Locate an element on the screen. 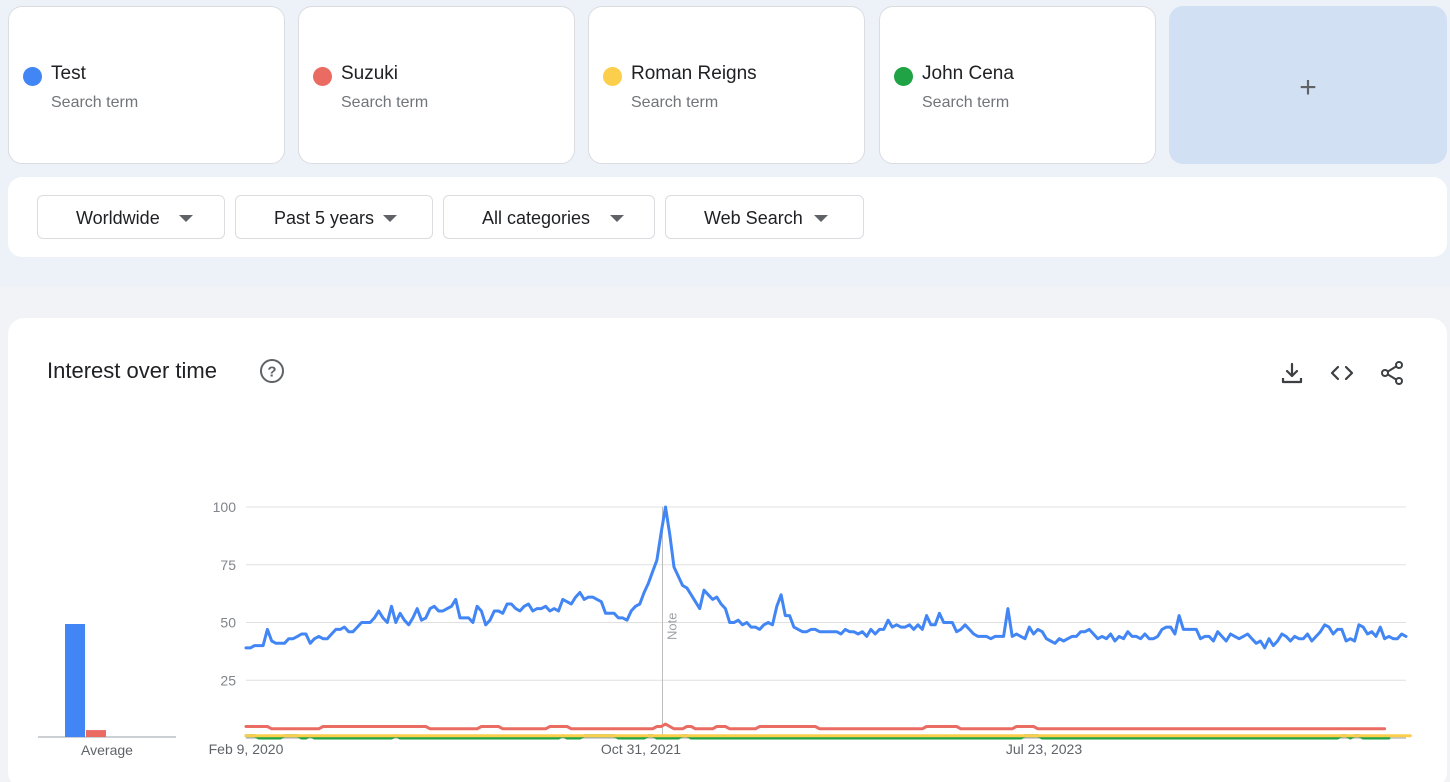 This screenshot has height=782, width=1450. time-range-filter-dropdown: Past 5 years is located at coordinates (334, 217).